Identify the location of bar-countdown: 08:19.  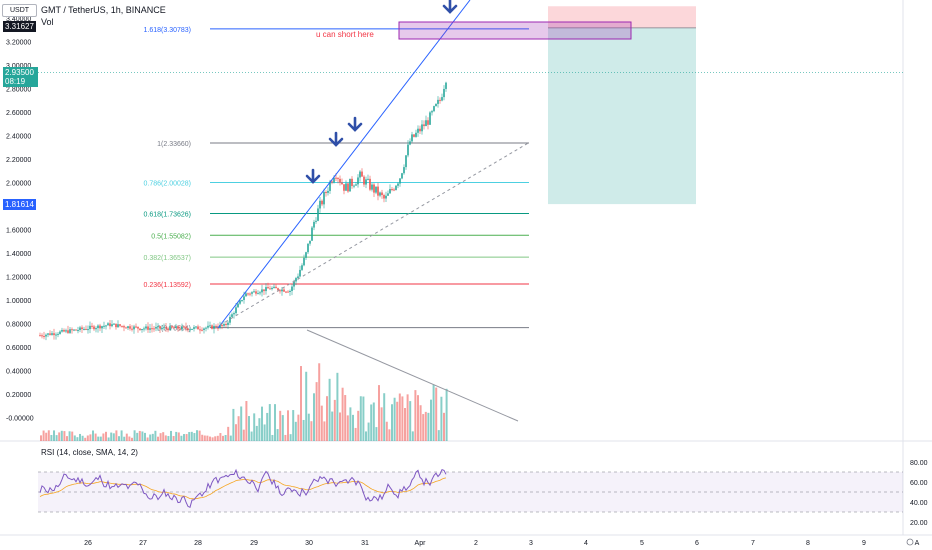
(15, 81).